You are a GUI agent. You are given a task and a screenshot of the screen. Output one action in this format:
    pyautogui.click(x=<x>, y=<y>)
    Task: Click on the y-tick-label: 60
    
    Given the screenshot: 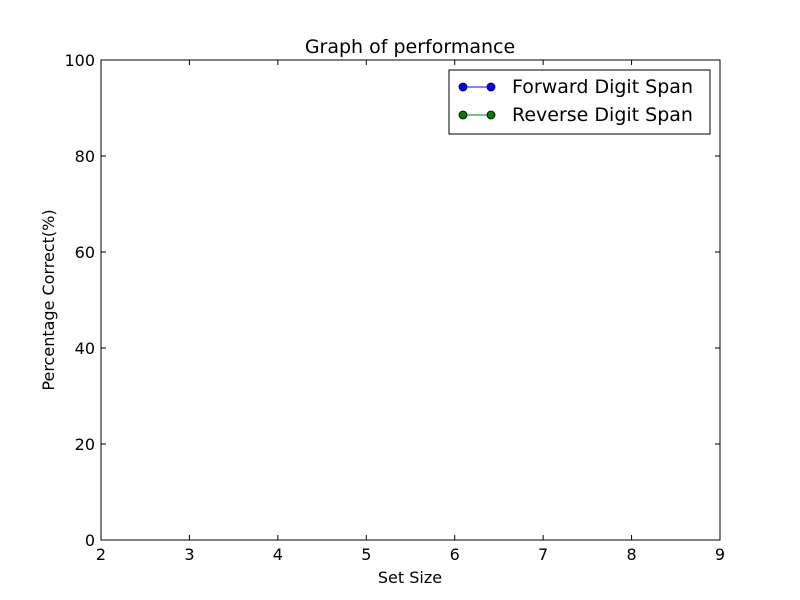 What is the action you would take?
    pyautogui.click(x=85, y=252)
    